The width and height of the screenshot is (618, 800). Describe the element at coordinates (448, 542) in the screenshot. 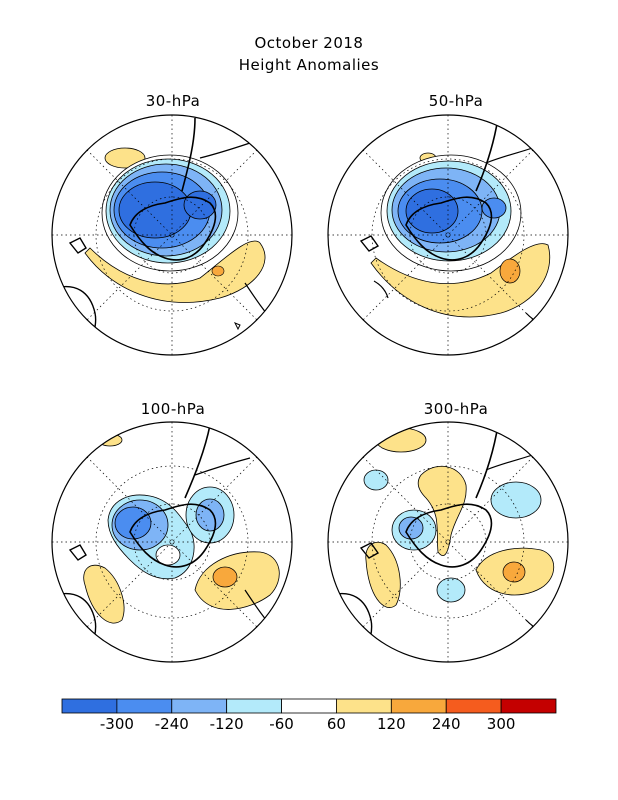

I see `polar-map-300hpa` at that location.